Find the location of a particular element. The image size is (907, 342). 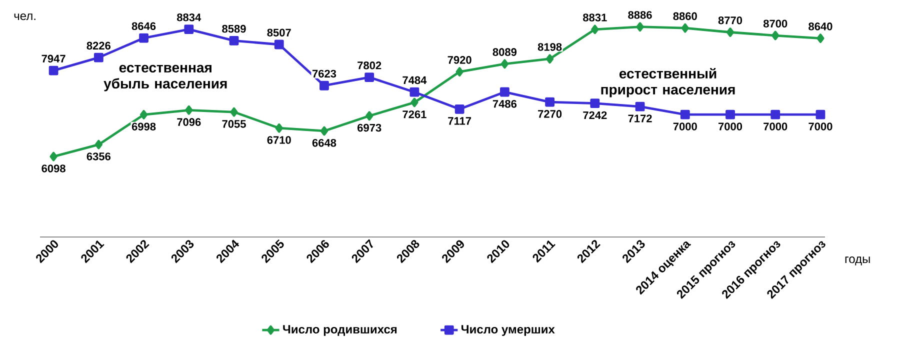

data-label: 6356 is located at coordinates (98, 156).